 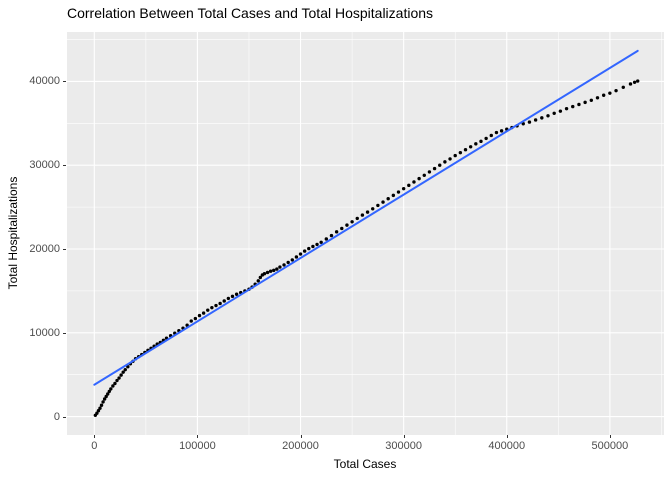 What do you see at coordinates (94, 446) in the screenshot?
I see `x-tick-label: 0` at bounding box center [94, 446].